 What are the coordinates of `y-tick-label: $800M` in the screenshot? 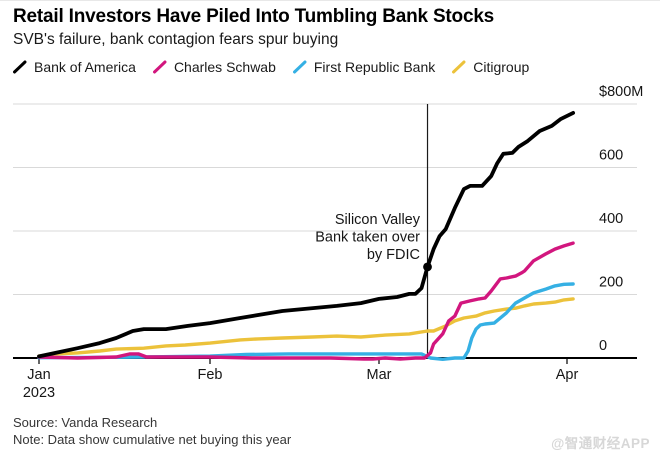 It's located at (621, 92).